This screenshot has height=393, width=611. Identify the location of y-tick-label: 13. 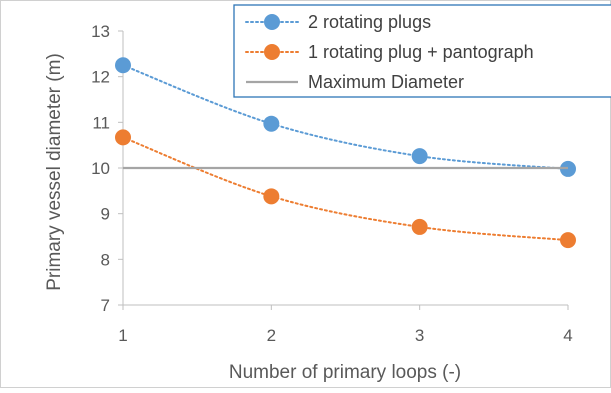
(100, 31).